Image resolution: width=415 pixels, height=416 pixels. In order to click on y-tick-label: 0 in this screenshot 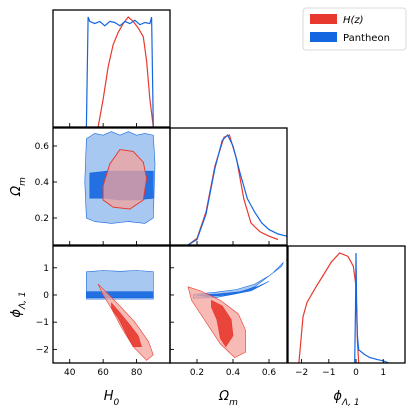, I will do `click(46, 296)`.